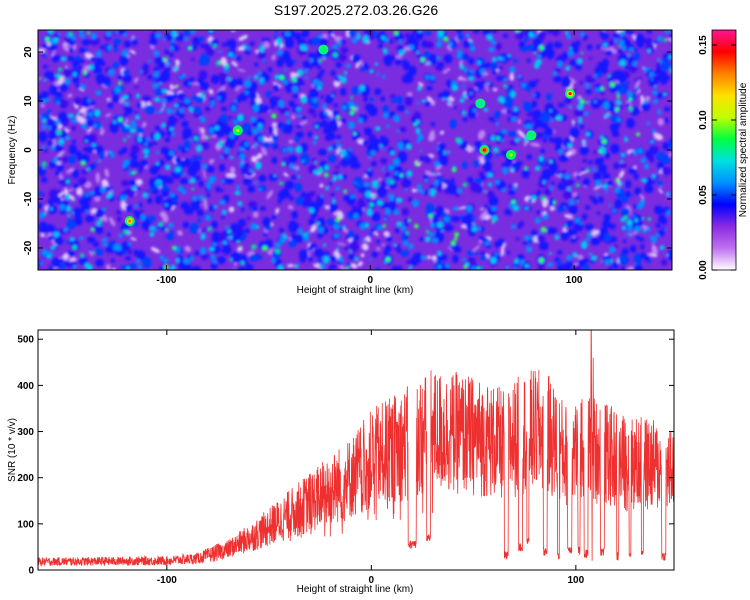  Describe the element at coordinates (574, 280) in the screenshot. I see `x-tick-label: 100` at that location.